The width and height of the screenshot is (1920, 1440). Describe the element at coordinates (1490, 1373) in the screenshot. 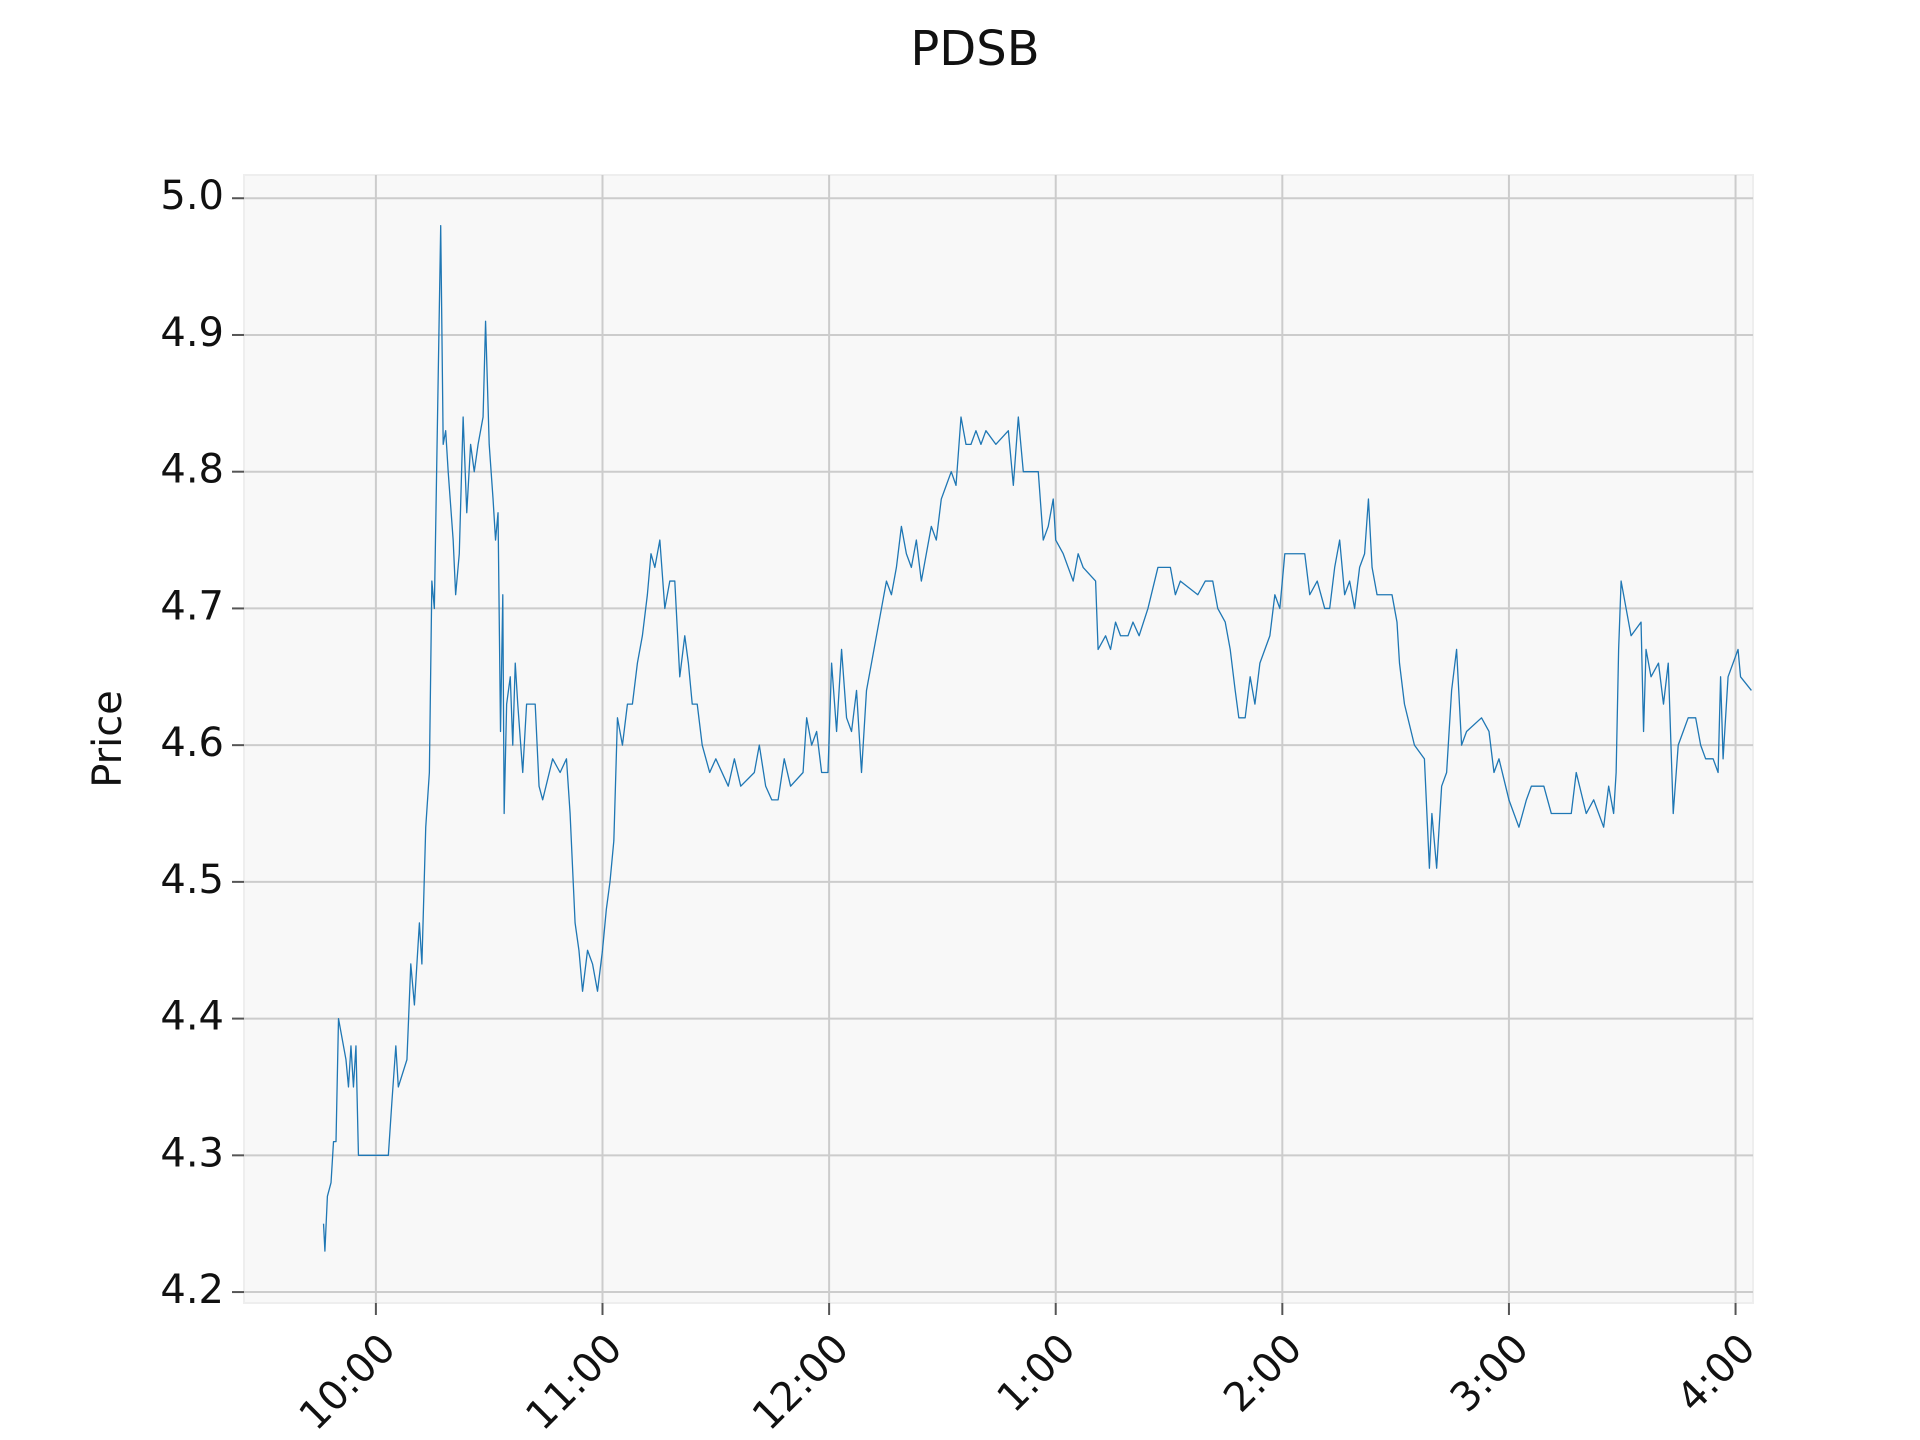

I see `x-tick-label: 3:00` at that location.